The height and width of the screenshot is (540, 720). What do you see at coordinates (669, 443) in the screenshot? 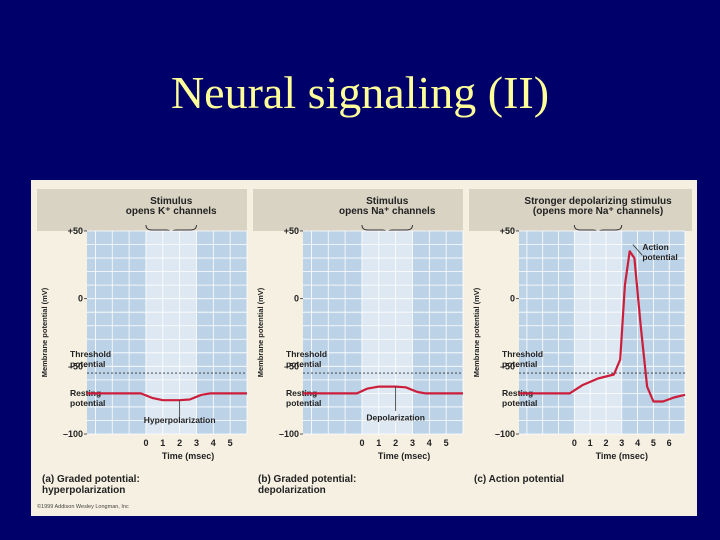
I see `x-tick-label: 6` at bounding box center [669, 443].